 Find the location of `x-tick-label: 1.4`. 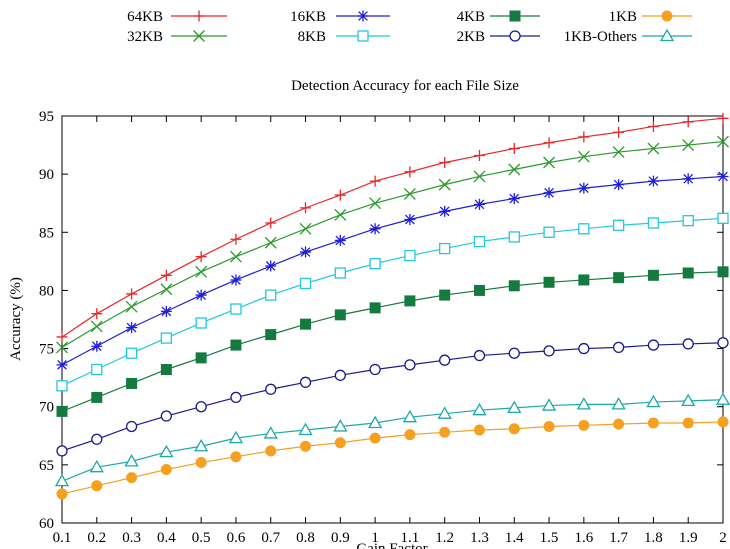

x-tick-label: 1.4 is located at coordinates (514, 538).